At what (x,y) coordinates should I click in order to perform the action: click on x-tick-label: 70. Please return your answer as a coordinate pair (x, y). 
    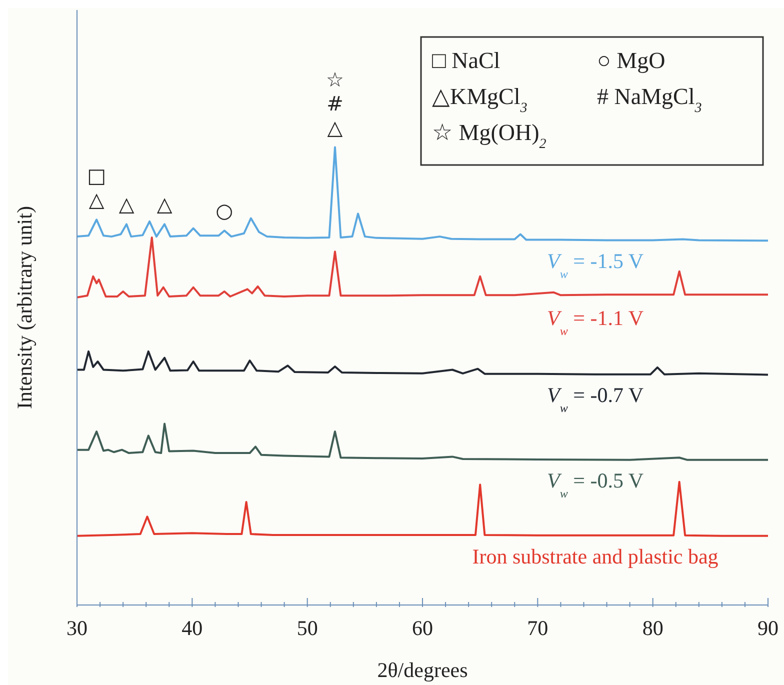
    Looking at the image, I should click on (537, 628).